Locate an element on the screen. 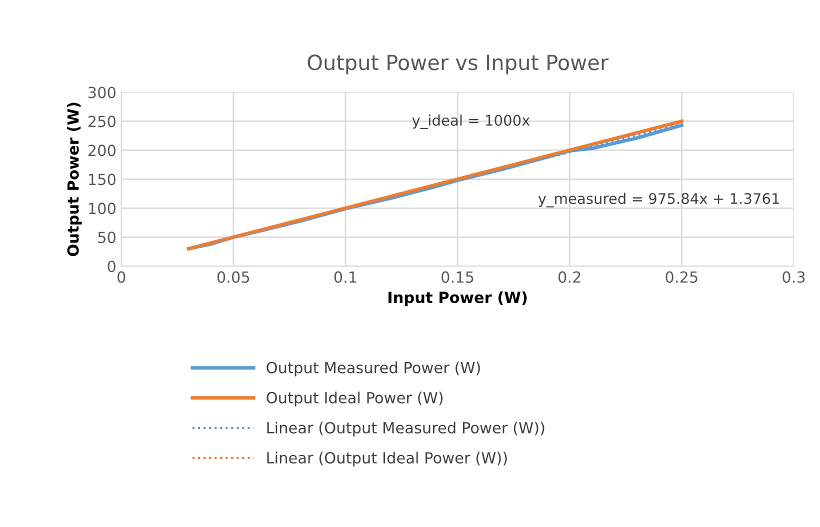 The width and height of the screenshot is (820, 527). y-axis-title: Output Power (W) is located at coordinates (74, 179).